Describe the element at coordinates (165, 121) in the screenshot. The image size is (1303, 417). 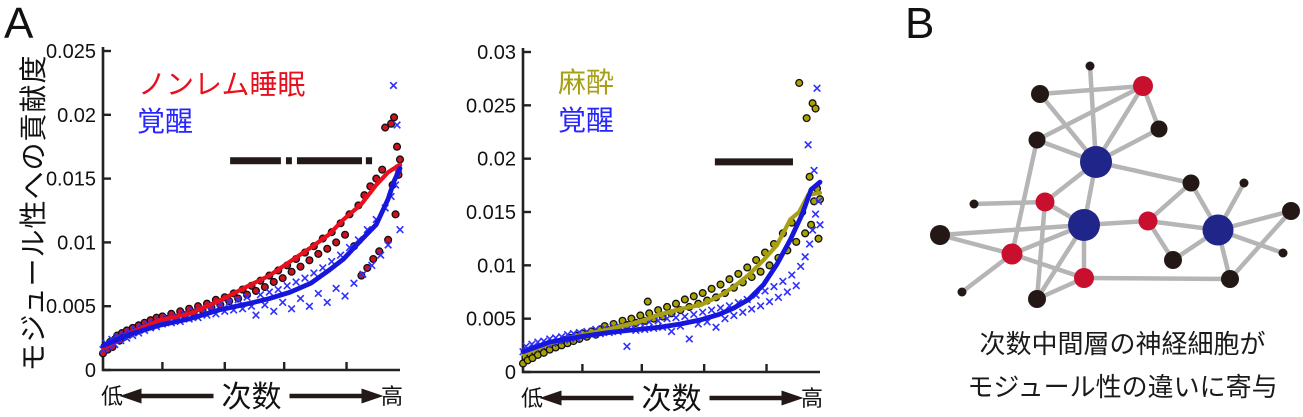
I see `legend-wake-left: 覚醒` at that location.